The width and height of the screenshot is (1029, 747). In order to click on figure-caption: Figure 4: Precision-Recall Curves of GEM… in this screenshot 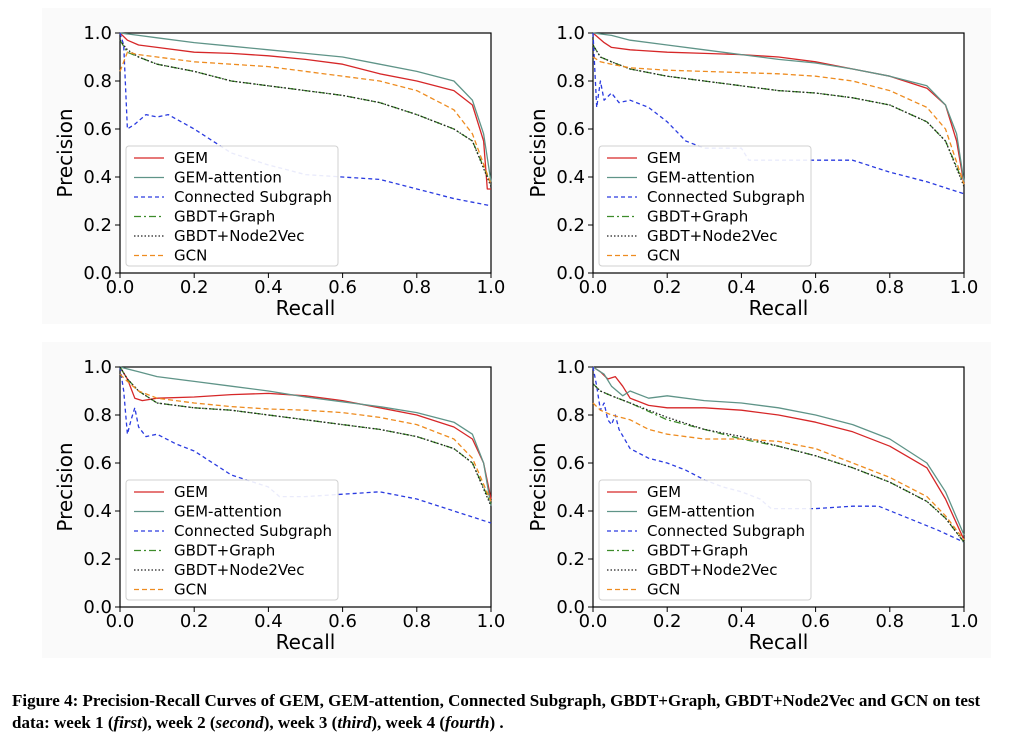, I will do `click(496, 711)`.